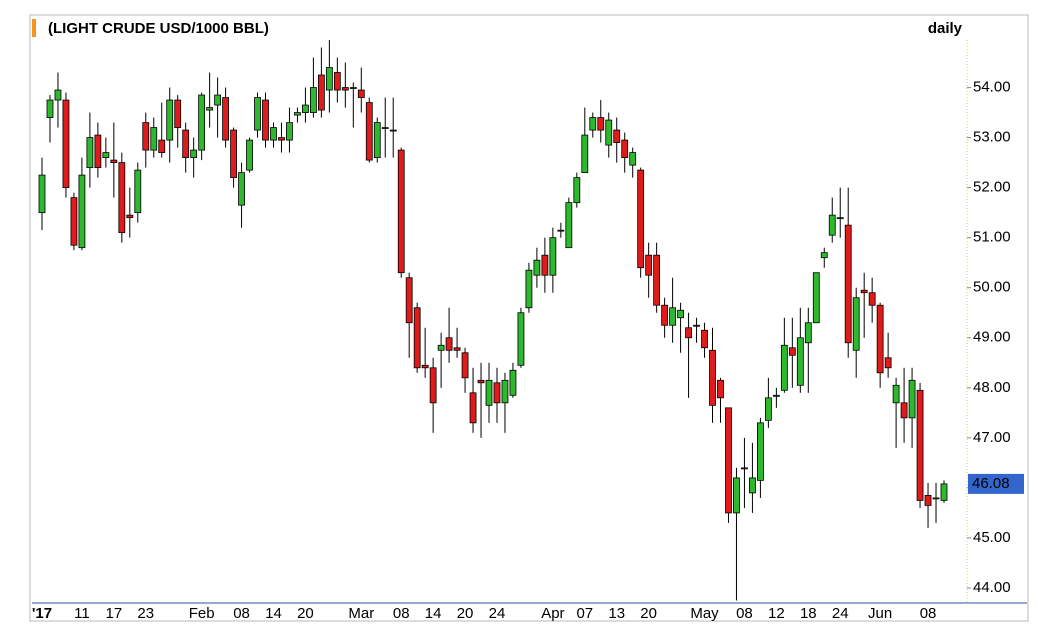 This screenshot has width=1038, height=629. Describe the element at coordinates (584, 613) in the screenshot. I see `x-tick-label: 07` at that location.